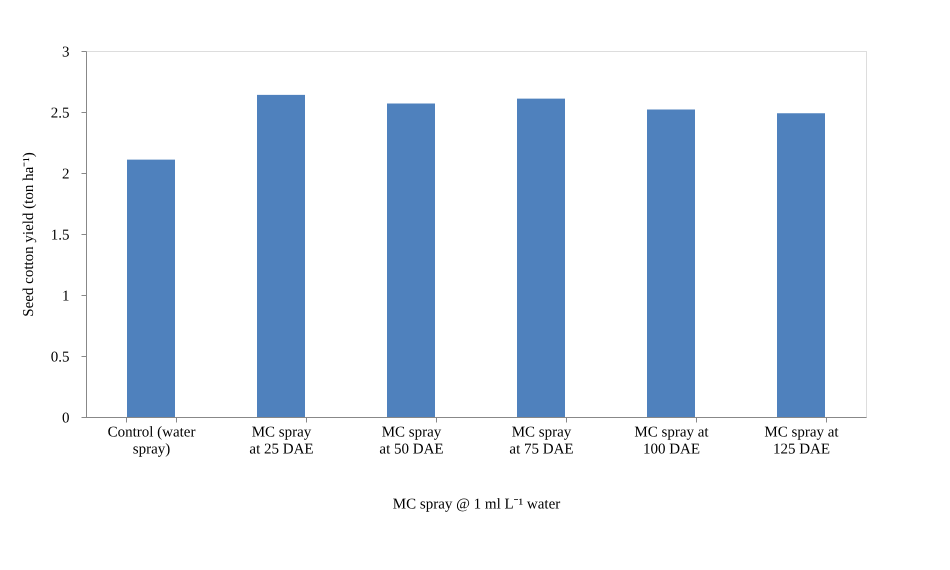 The width and height of the screenshot is (950, 570). I want to click on y-tick-label: 2, so click(66, 174).